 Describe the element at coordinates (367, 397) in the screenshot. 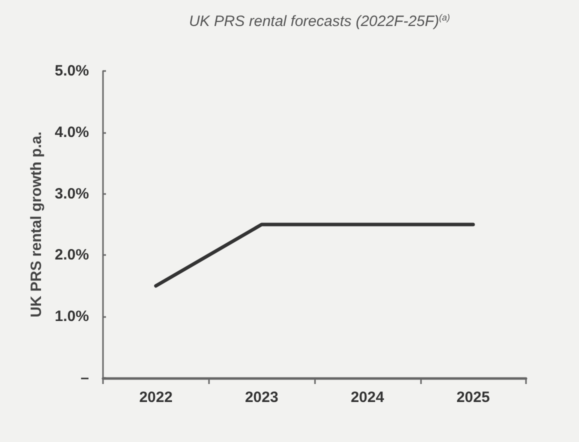

I see `x-tick-label: 2024` at that location.